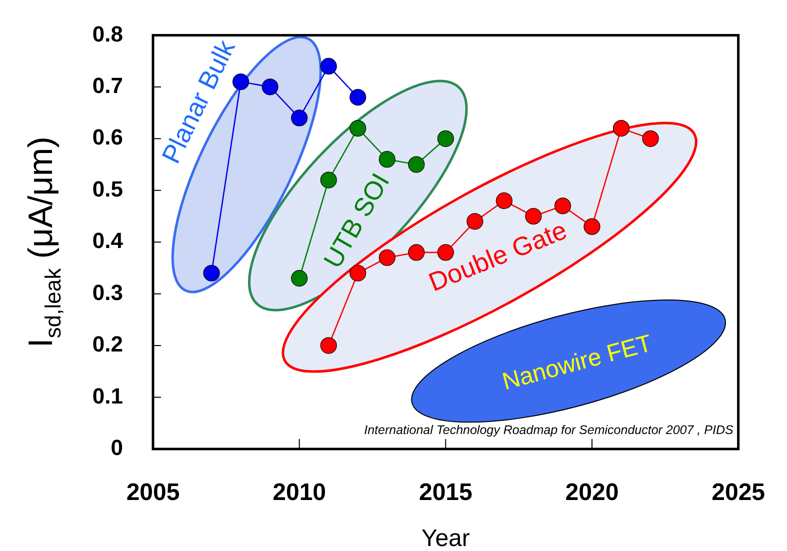  What do you see at coordinates (445, 538) in the screenshot?
I see `x-axis-title: Year` at bounding box center [445, 538].